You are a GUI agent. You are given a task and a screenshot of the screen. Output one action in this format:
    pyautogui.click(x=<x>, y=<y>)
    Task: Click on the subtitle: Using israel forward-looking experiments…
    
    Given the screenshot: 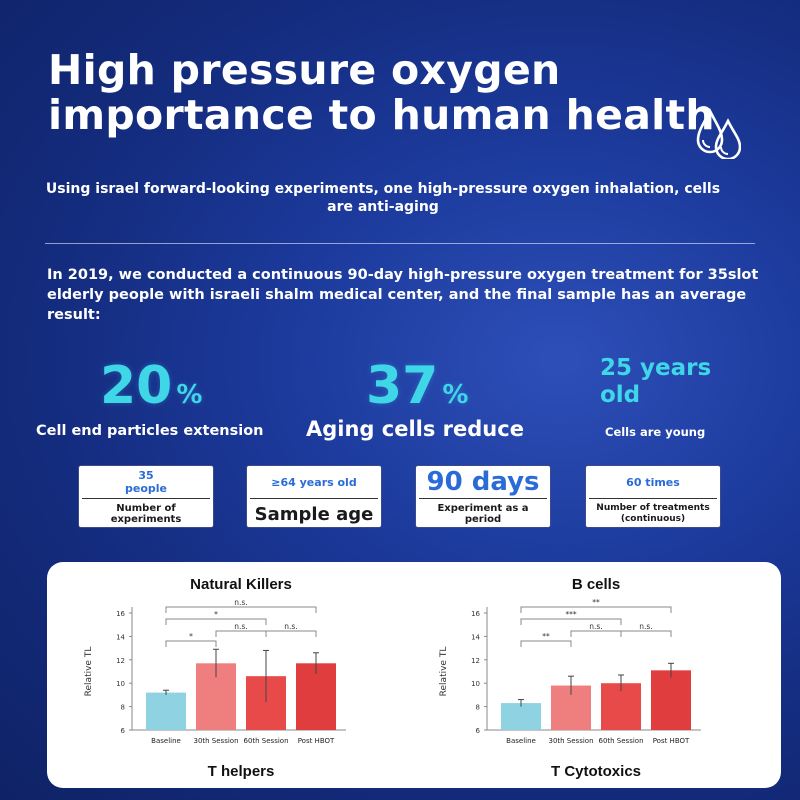 What is the action you would take?
    pyautogui.click(x=383, y=198)
    